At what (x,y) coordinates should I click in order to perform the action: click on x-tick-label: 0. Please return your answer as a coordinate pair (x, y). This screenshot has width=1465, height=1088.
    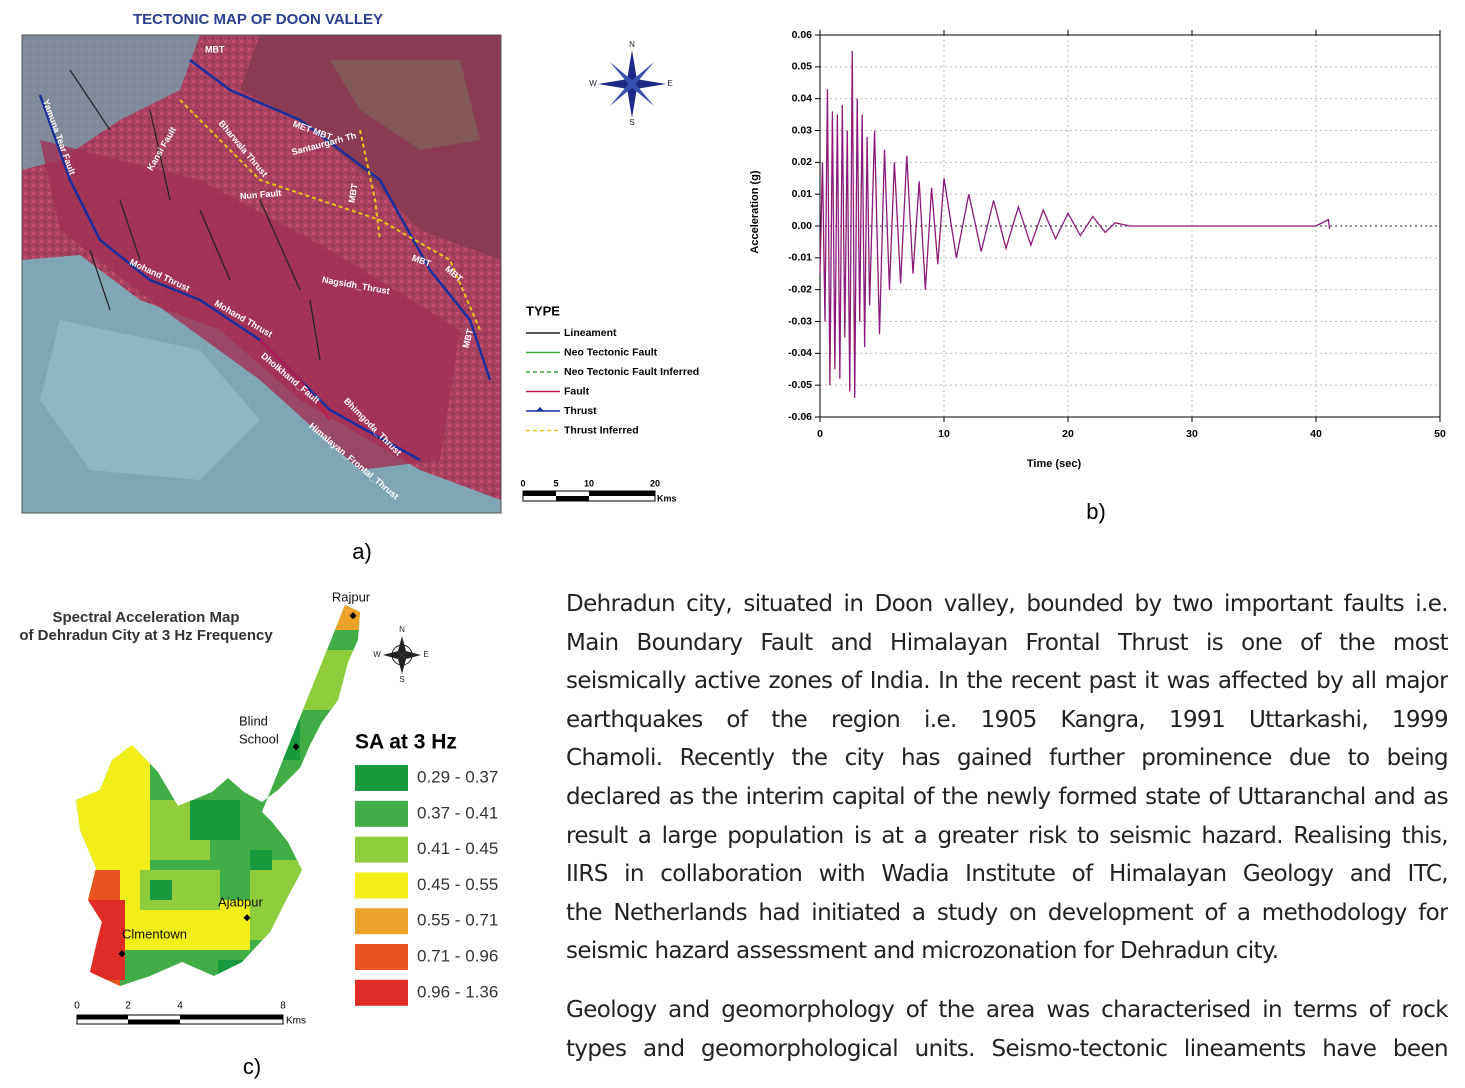
    Looking at the image, I should click on (820, 434).